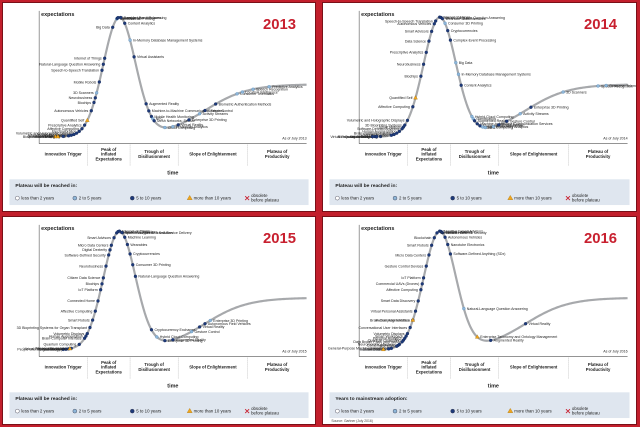  I want to click on phase-label: Slope of Enlightenment, so click(534, 367).